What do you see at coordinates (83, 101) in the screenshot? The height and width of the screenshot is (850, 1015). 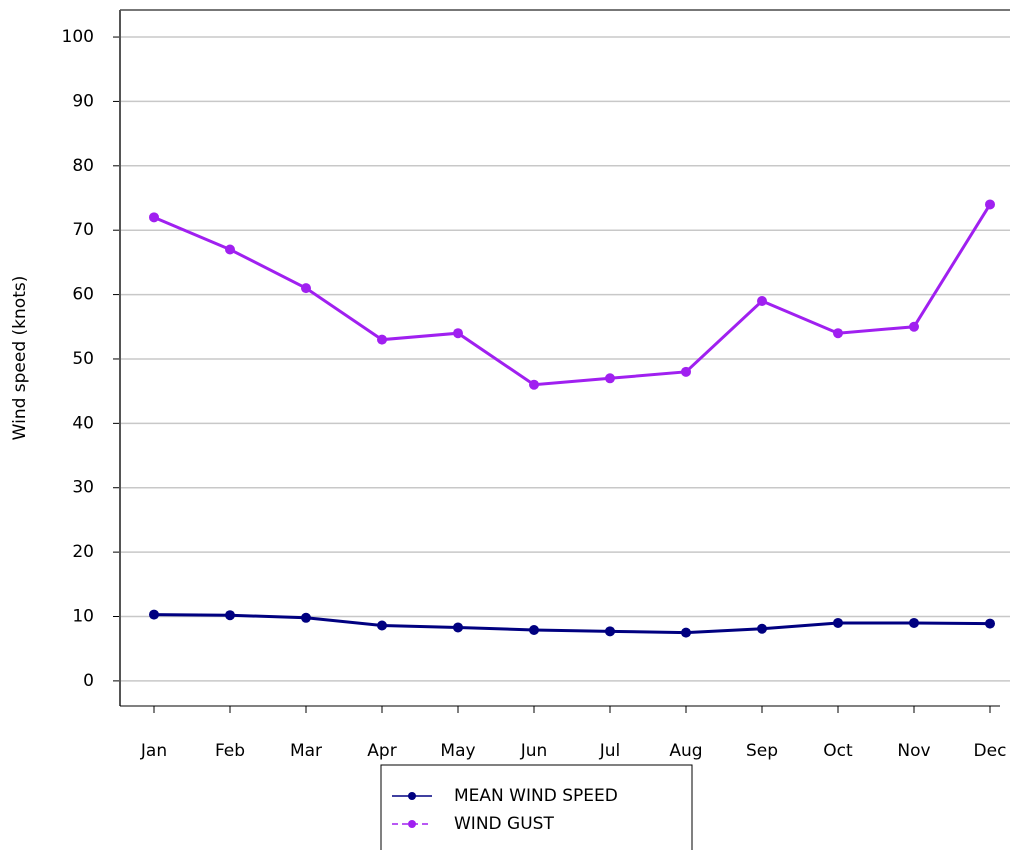 I see `y-tick-label: 90` at bounding box center [83, 101].